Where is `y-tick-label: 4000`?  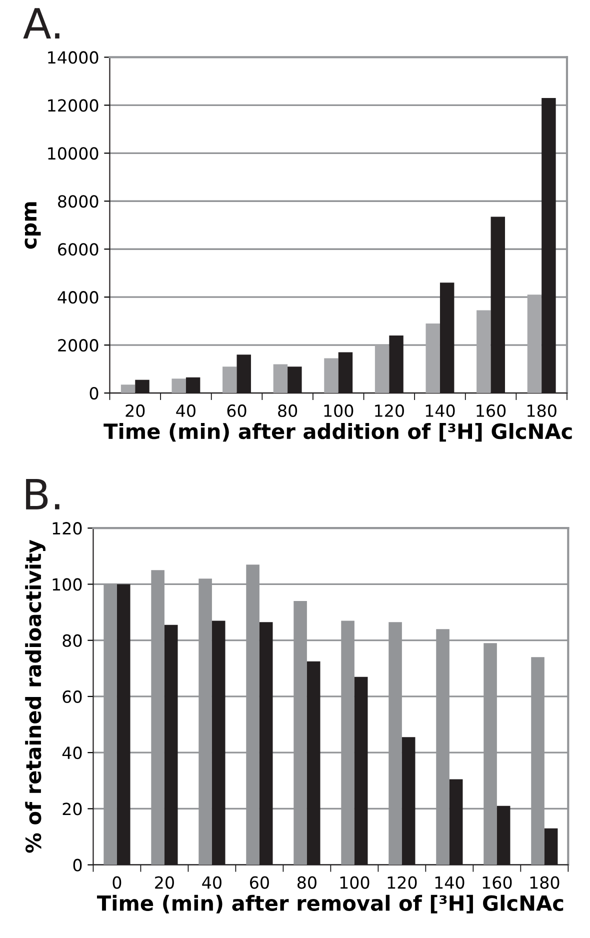 y-tick-label: 4000 is located at coordinates (78, 297).